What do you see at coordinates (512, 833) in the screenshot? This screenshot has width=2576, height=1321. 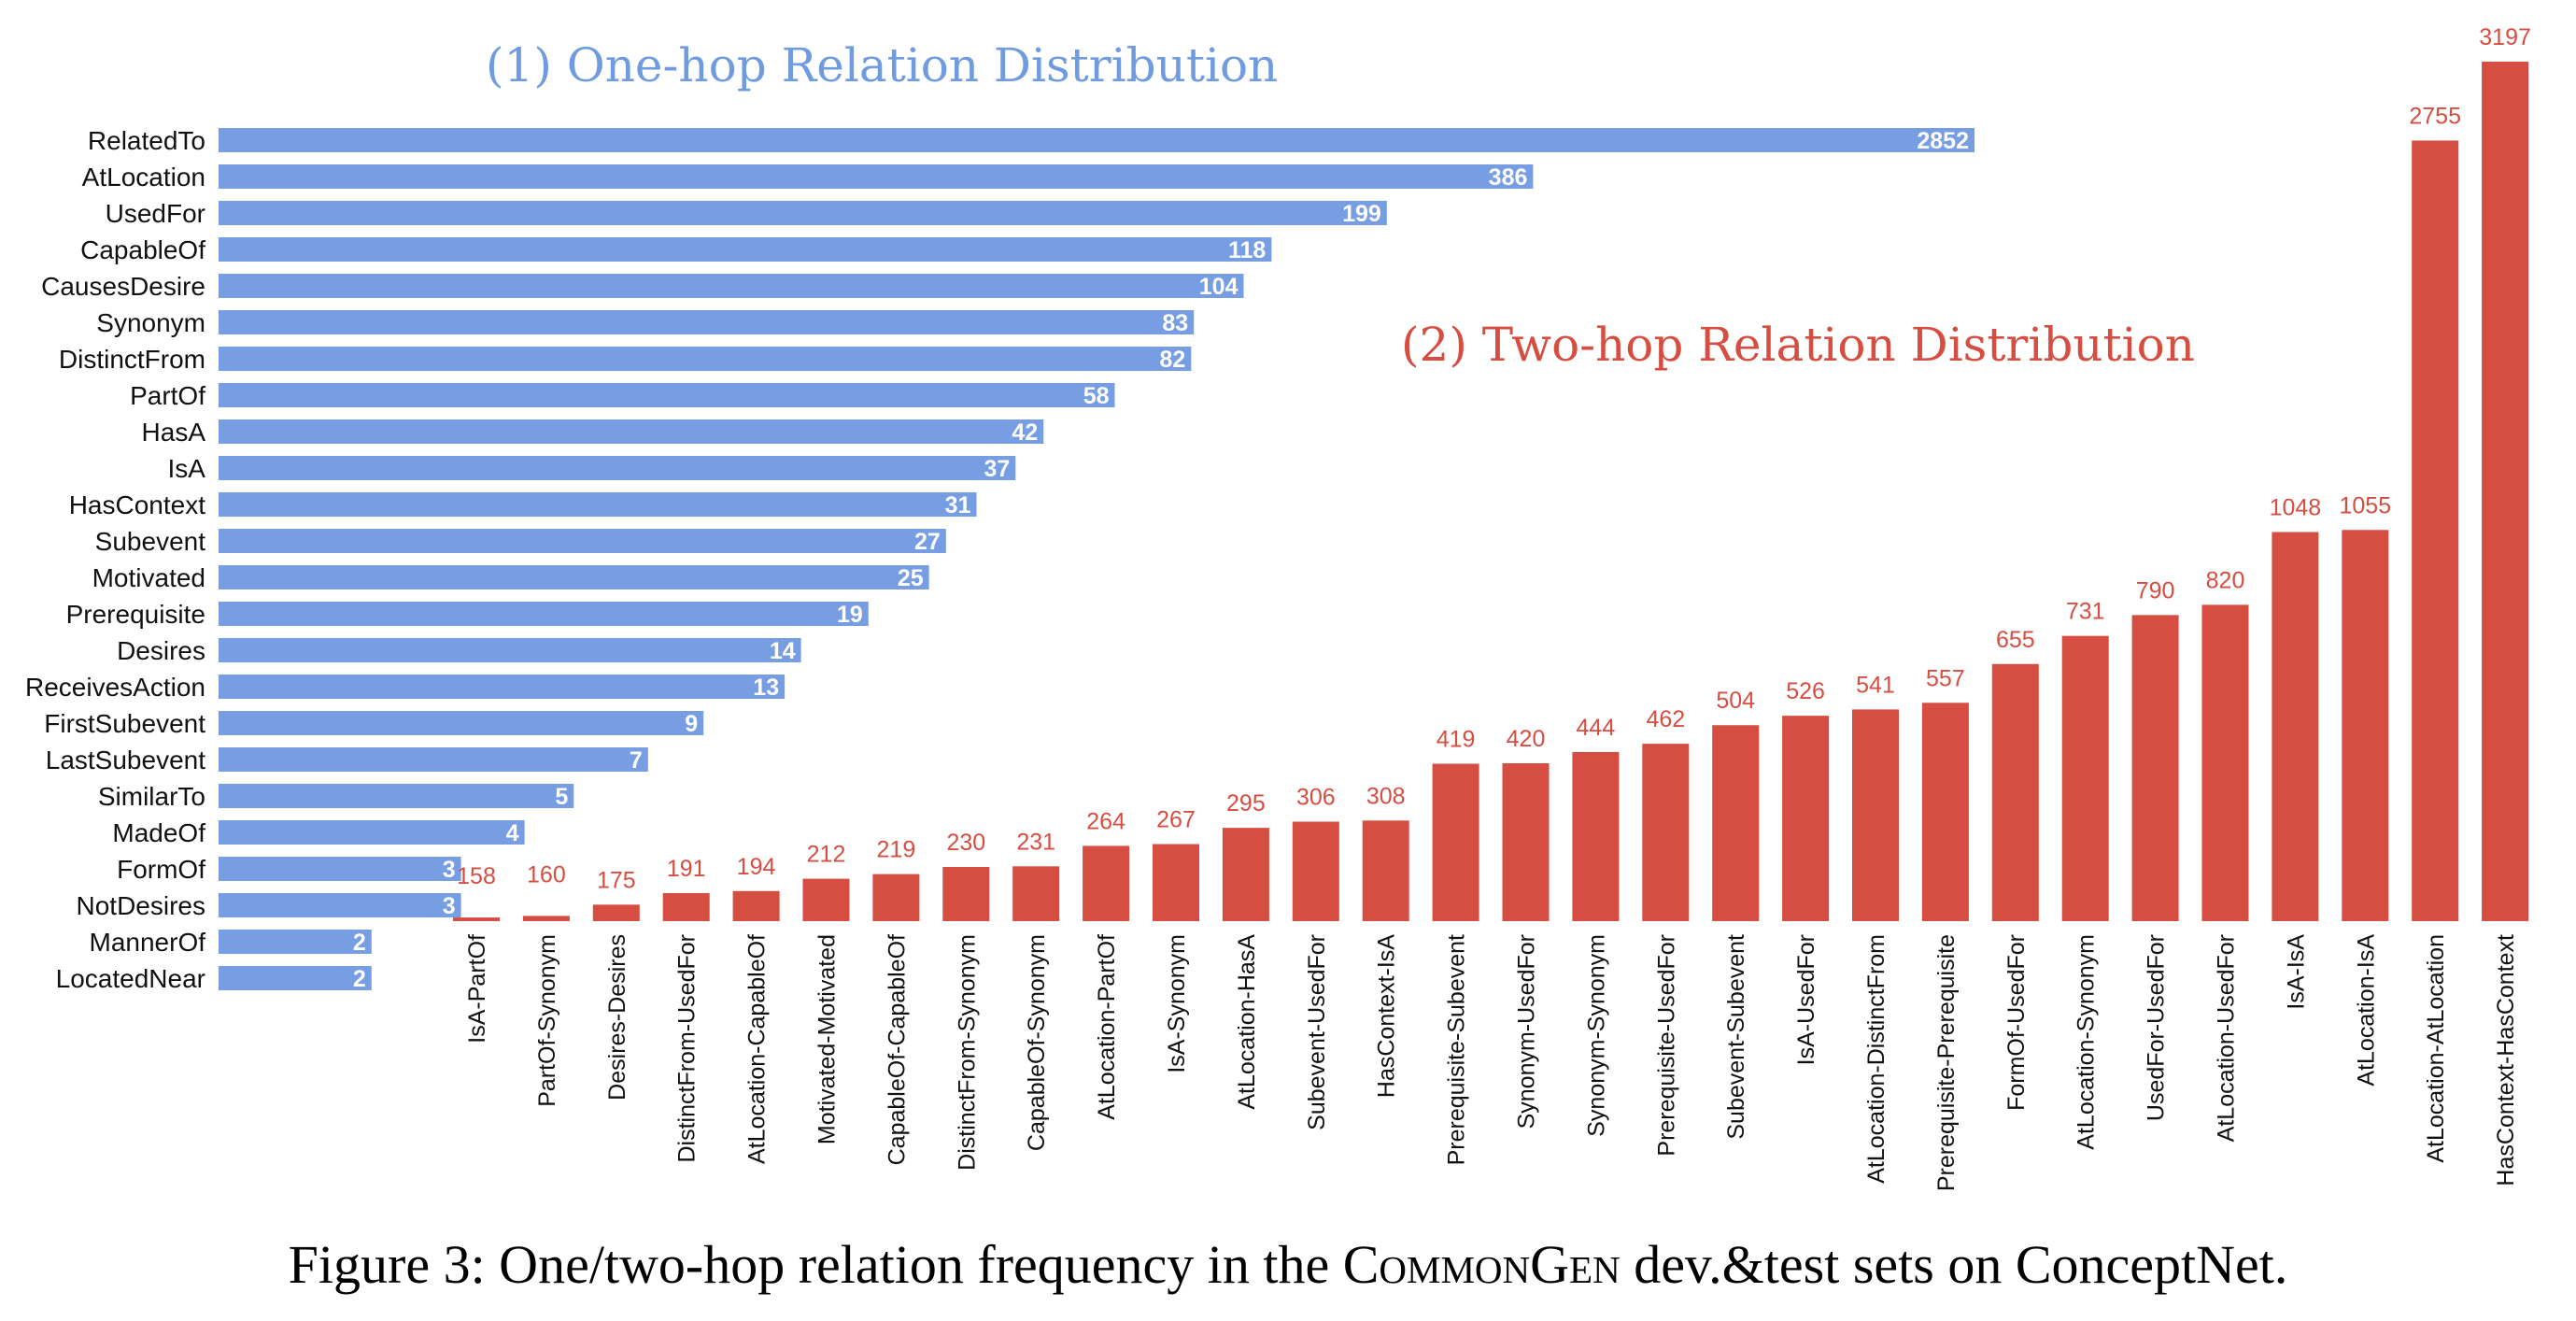 I see `one-hop-value-madeof: 4` at bounding box center [512, 833].